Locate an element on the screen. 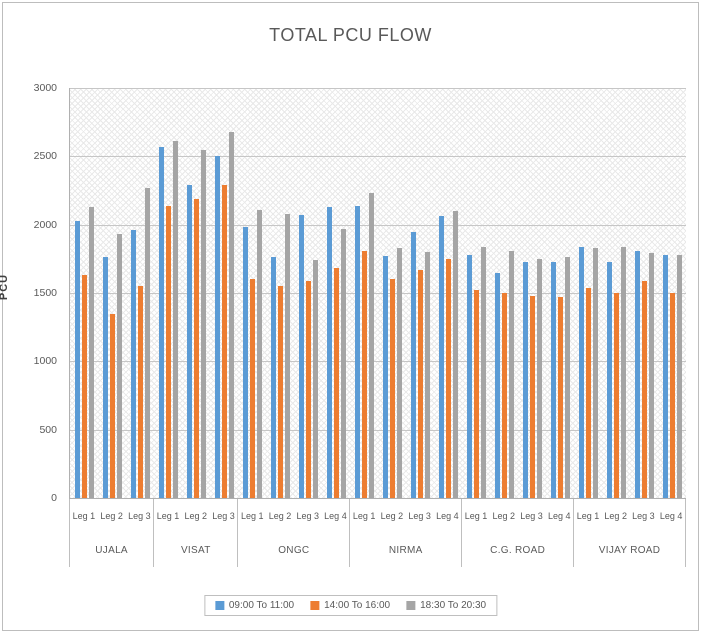 The width and height of the screenshot is (701, 633). leg-label: Leg 4 is located at coordinates (671, 516).